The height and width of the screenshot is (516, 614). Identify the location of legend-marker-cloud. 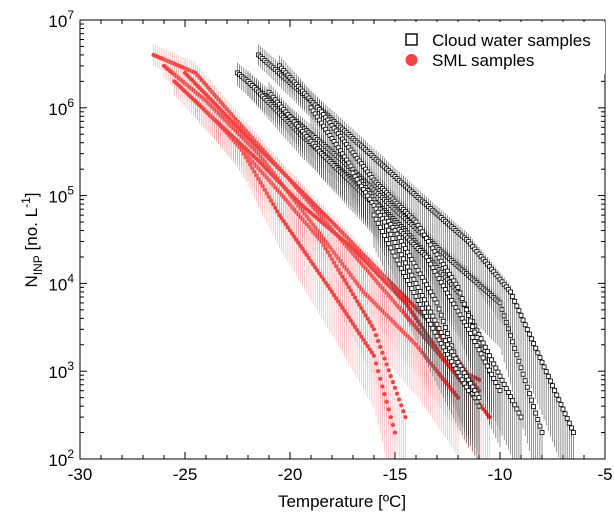
(411, 39).